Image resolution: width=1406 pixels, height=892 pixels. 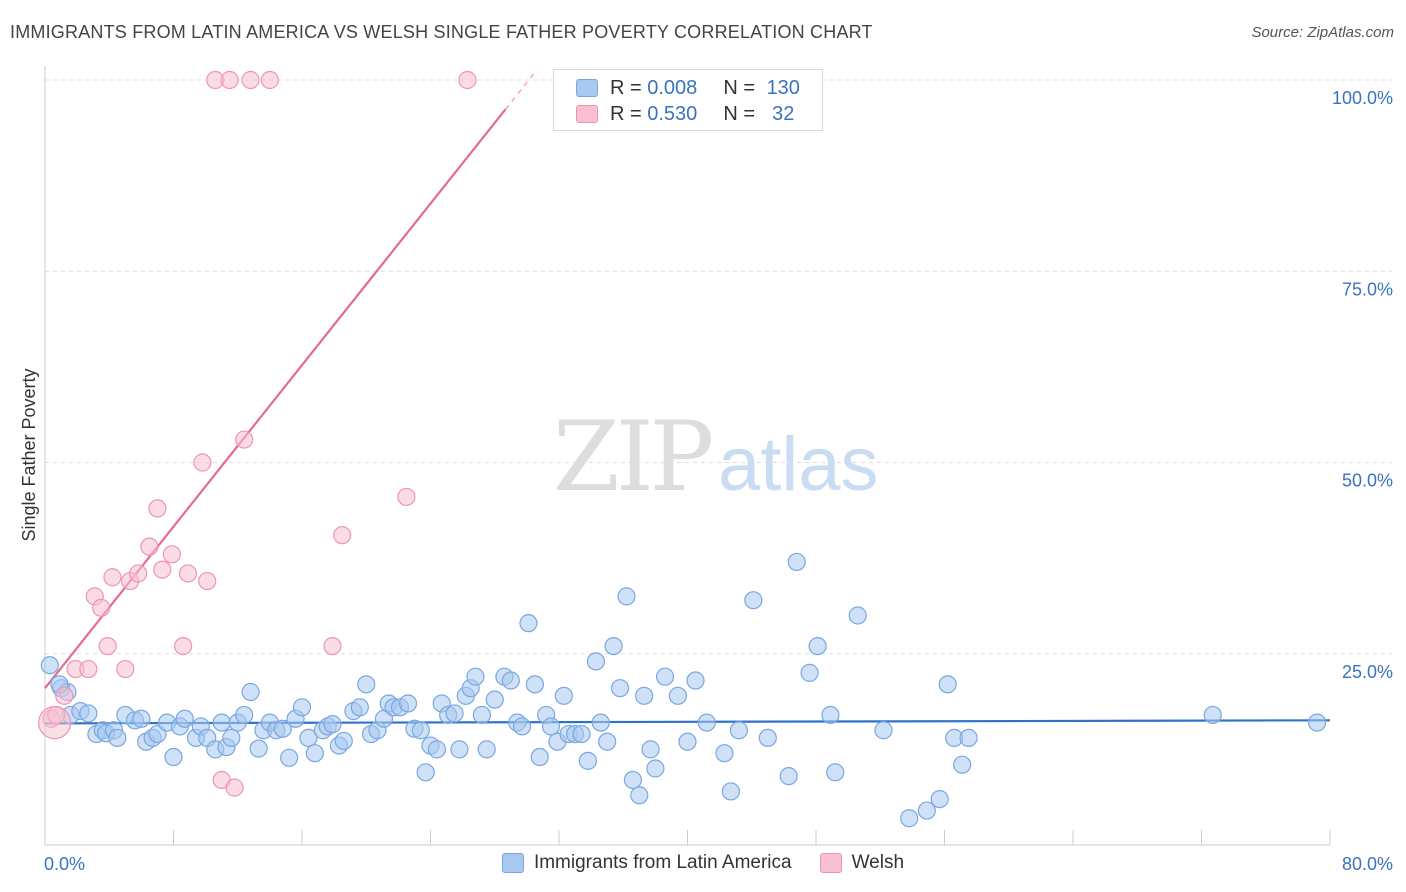 What do you see at coordinates (662, 862) in the screenshot?
I see `legend-label-immigrants: Immigrants from Latin America` at bounding box center [662, 862].